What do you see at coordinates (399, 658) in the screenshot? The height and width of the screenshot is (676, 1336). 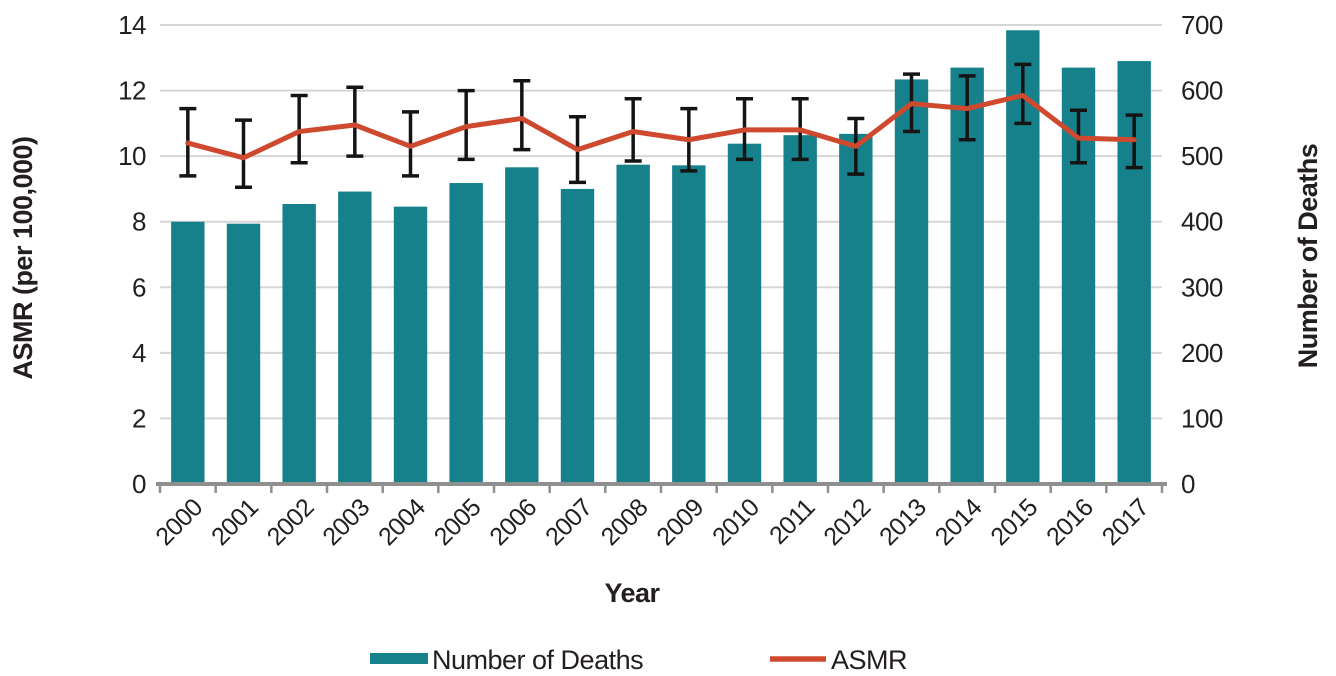 I see `legend-bar-swatch-icon` at bounding box center [399, 658].